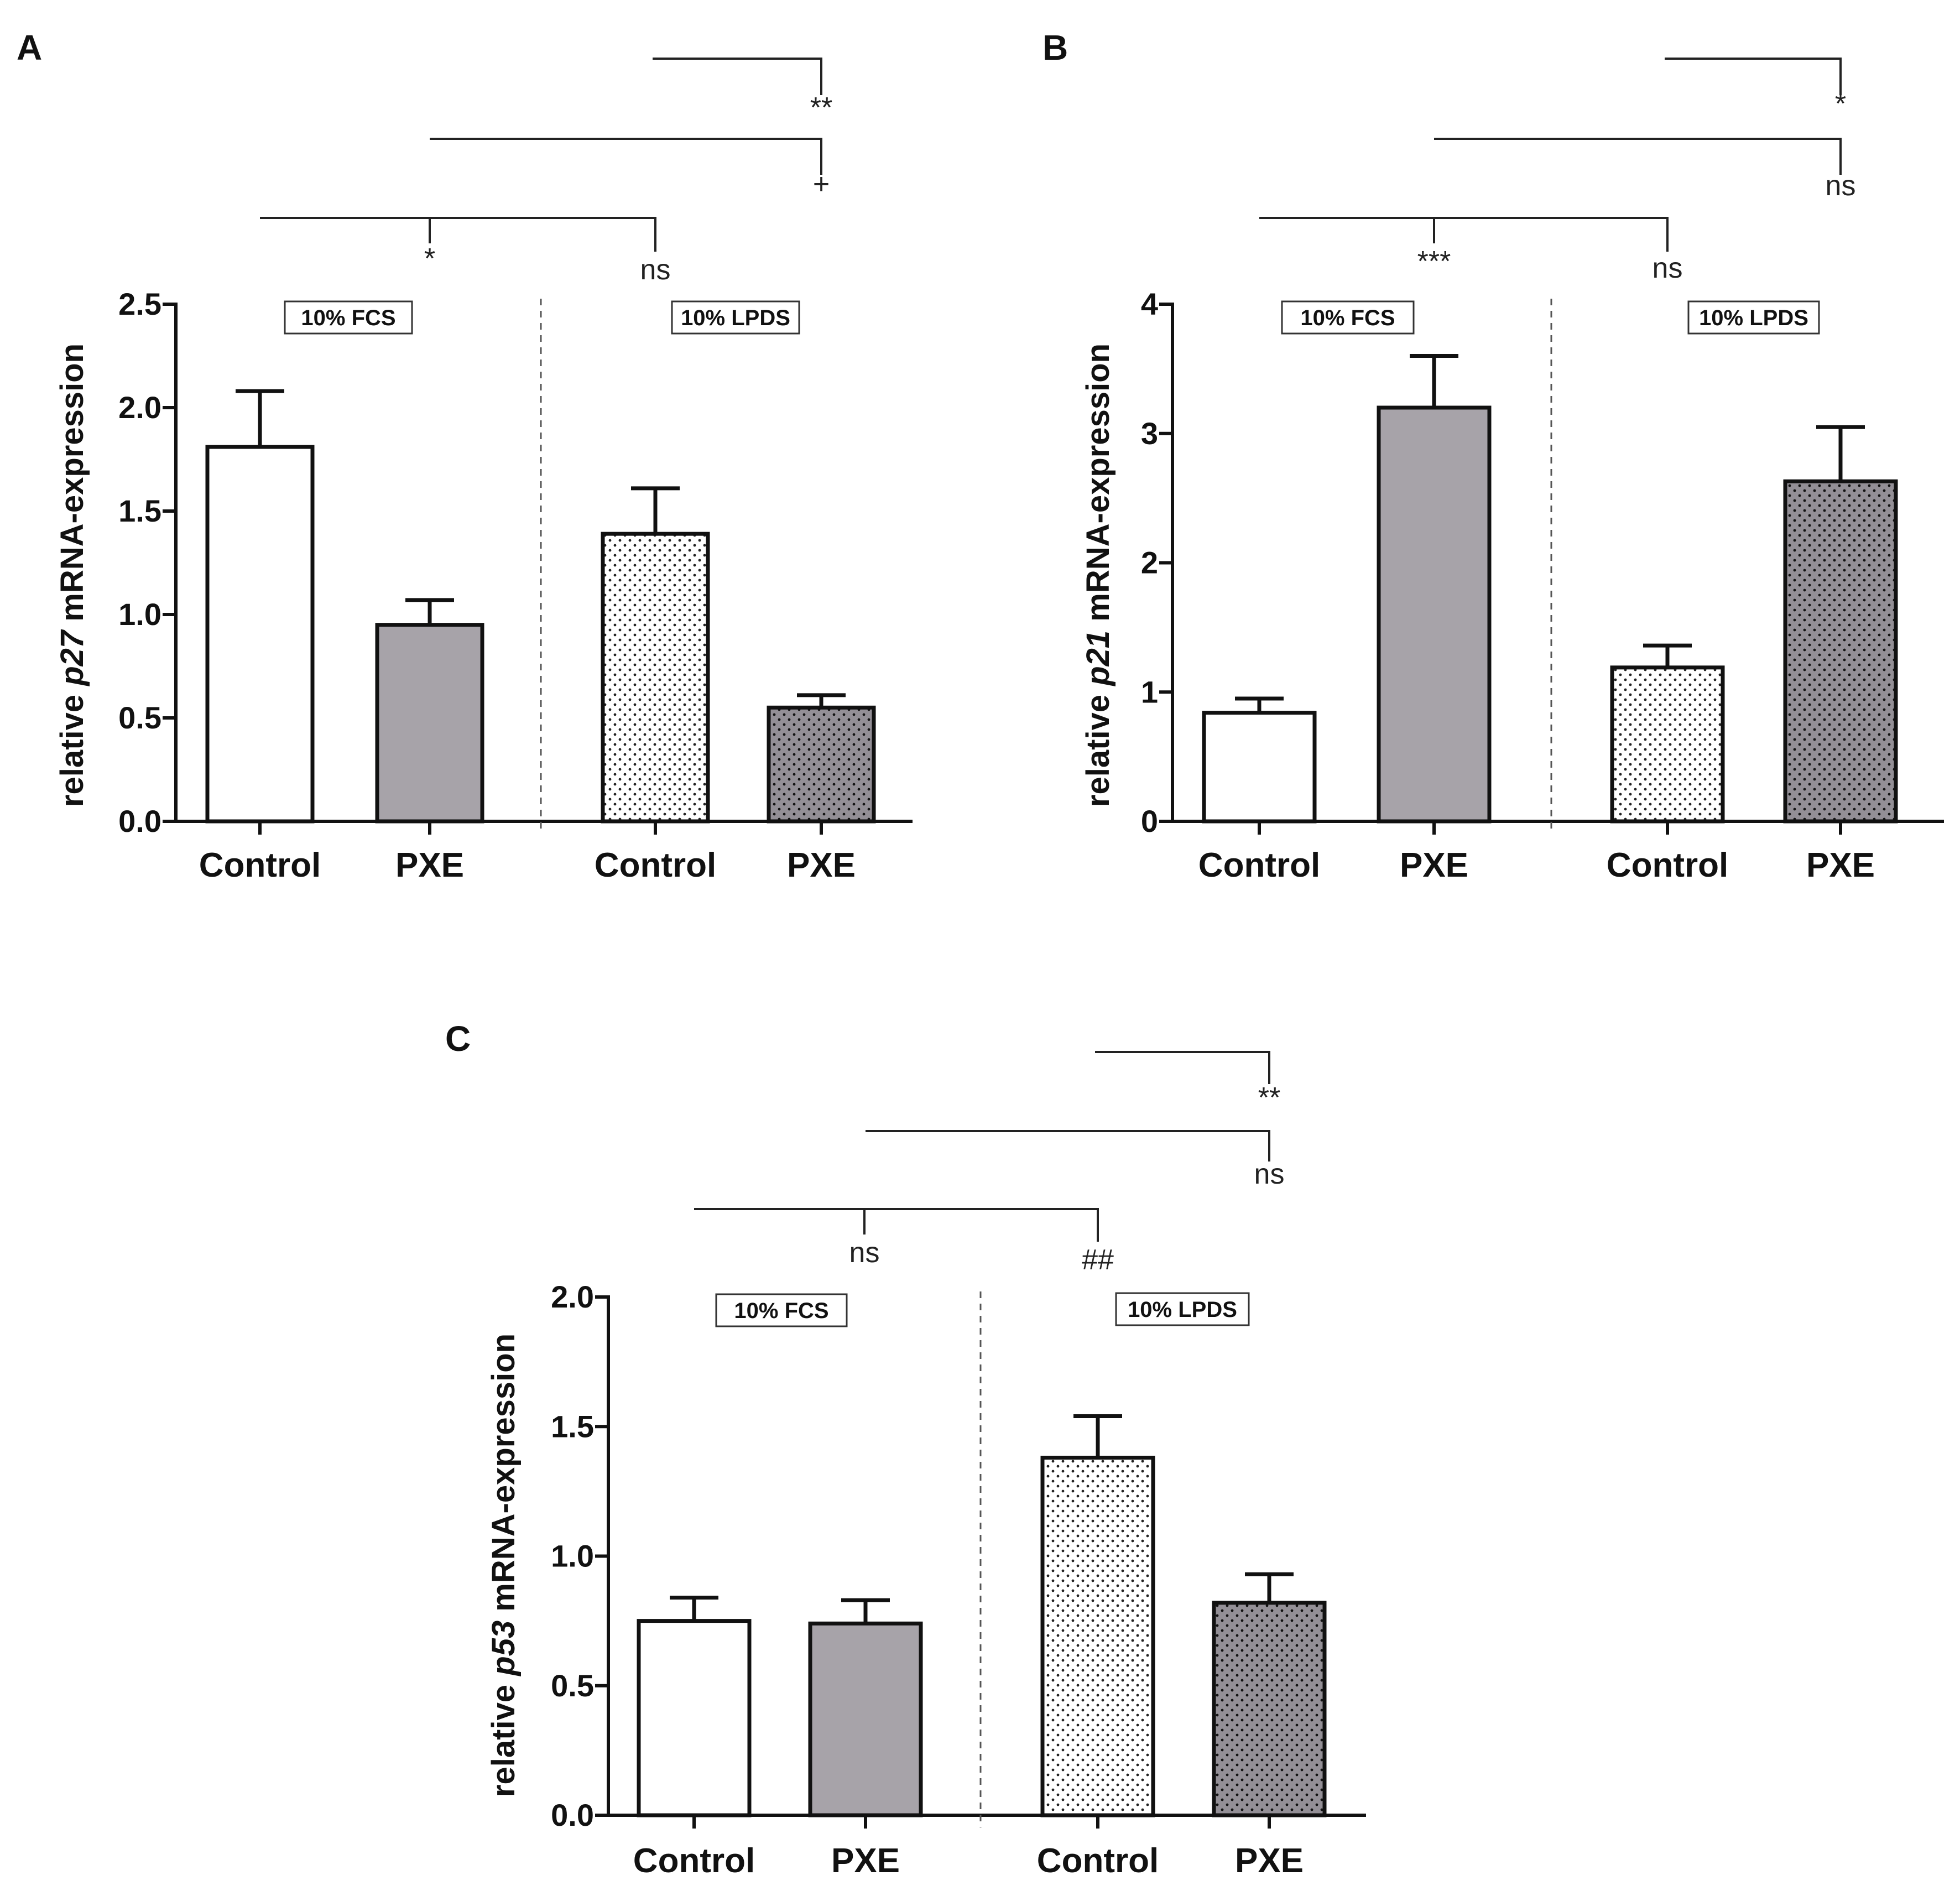 Image resolution: width=1960 pixels, height=1896 pixels. I want to click on plot-area-c: Control PXE Control PXE 0.0 0.5 1.0 1.5 2.0, so click(958, 1579).